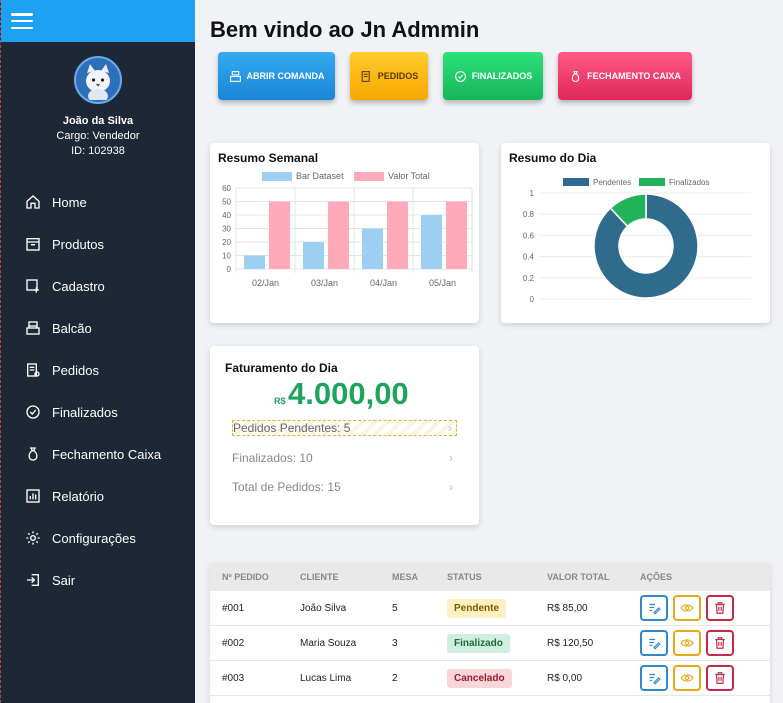 This screenshot has width=783, height=703. I want to click on logout-icon, so click(33, 580).